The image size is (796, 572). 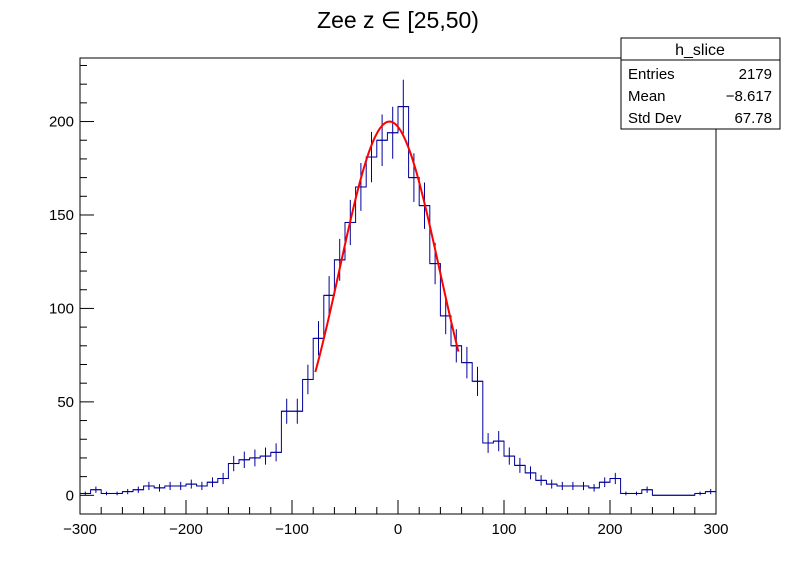 I want to click on stats-mean-label: Mean, so click(x=647, y=96).